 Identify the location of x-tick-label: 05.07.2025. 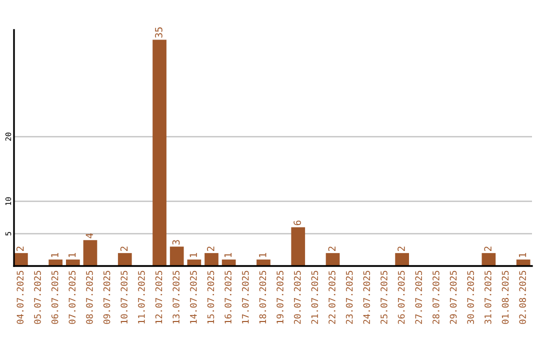
(37, 297).